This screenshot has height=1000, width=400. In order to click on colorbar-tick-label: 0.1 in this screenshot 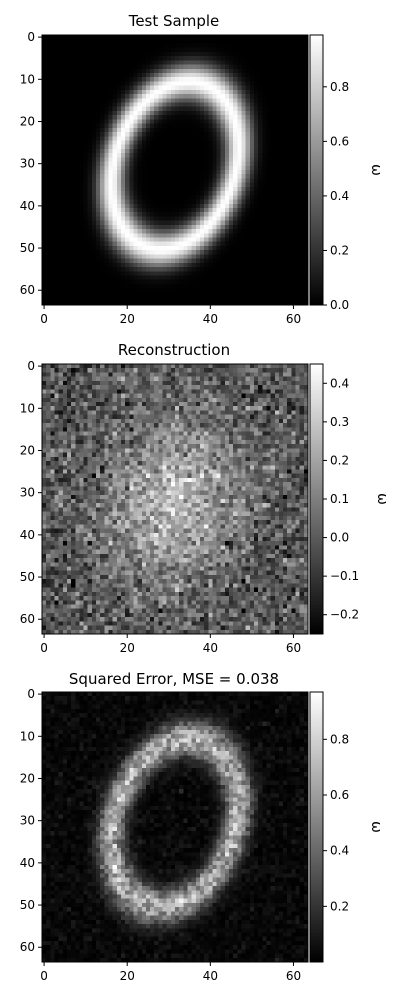, I will do `click(339, 499)`.